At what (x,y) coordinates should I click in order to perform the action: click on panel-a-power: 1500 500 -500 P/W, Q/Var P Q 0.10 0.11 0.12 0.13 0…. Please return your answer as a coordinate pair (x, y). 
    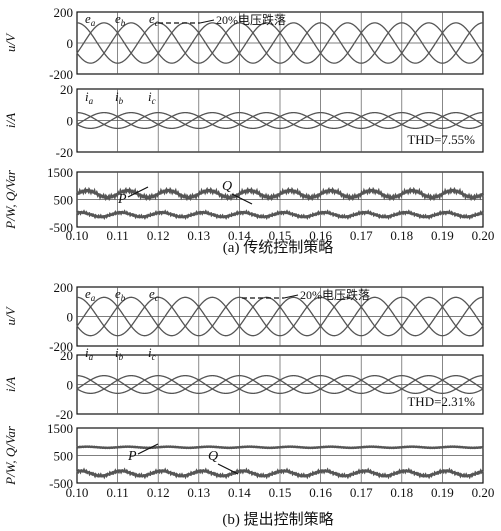
    Looking at the image, I should click on (248, 204).